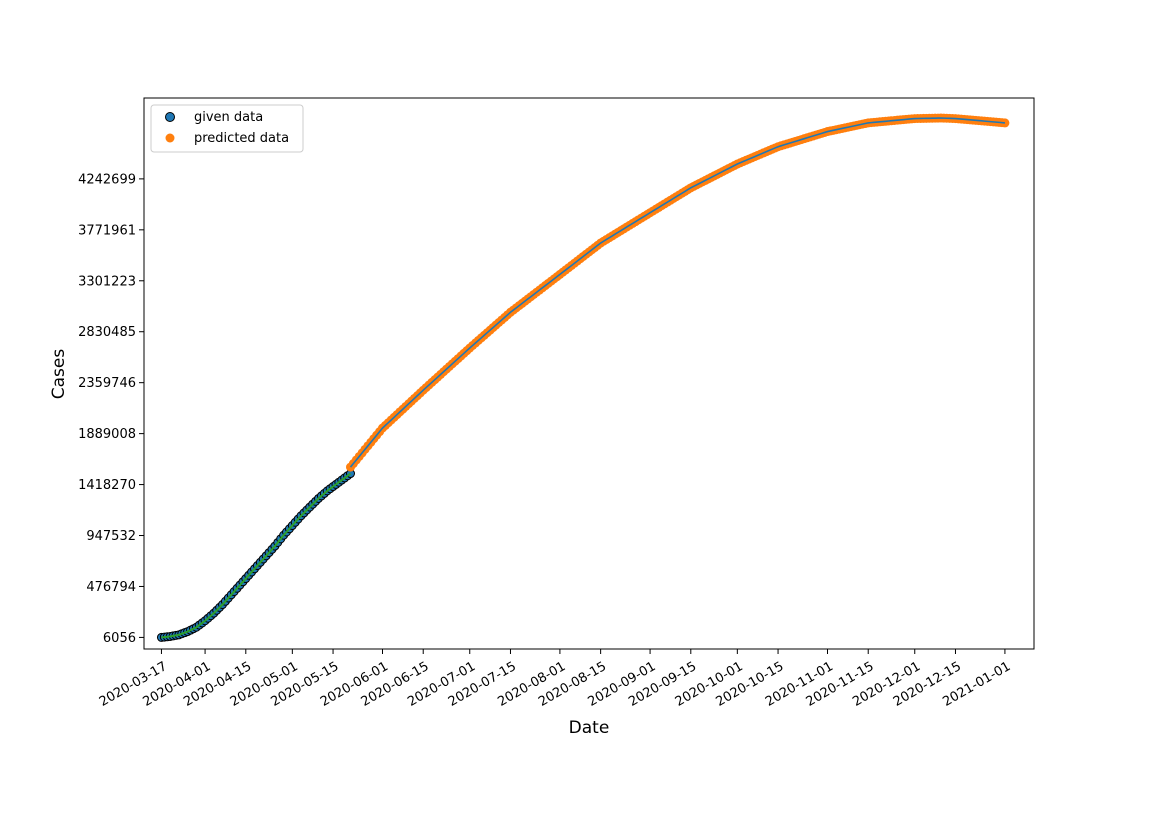  I want to click on y-axis-title: Cases, so click(59, 374).